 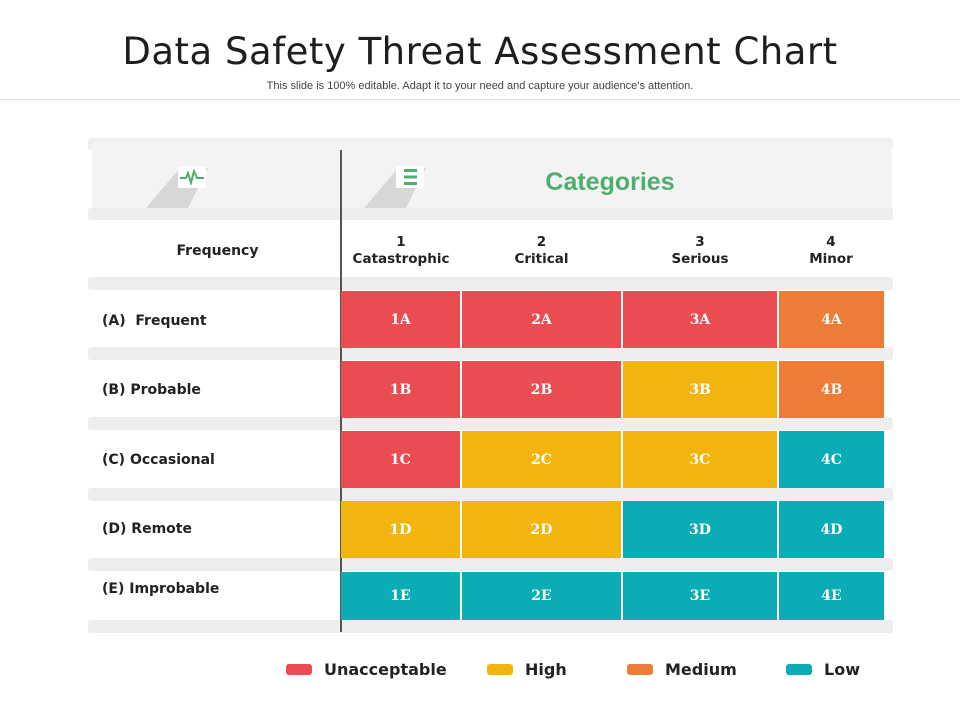 I want to click on column-number: 3, so click(x=700, y=242).